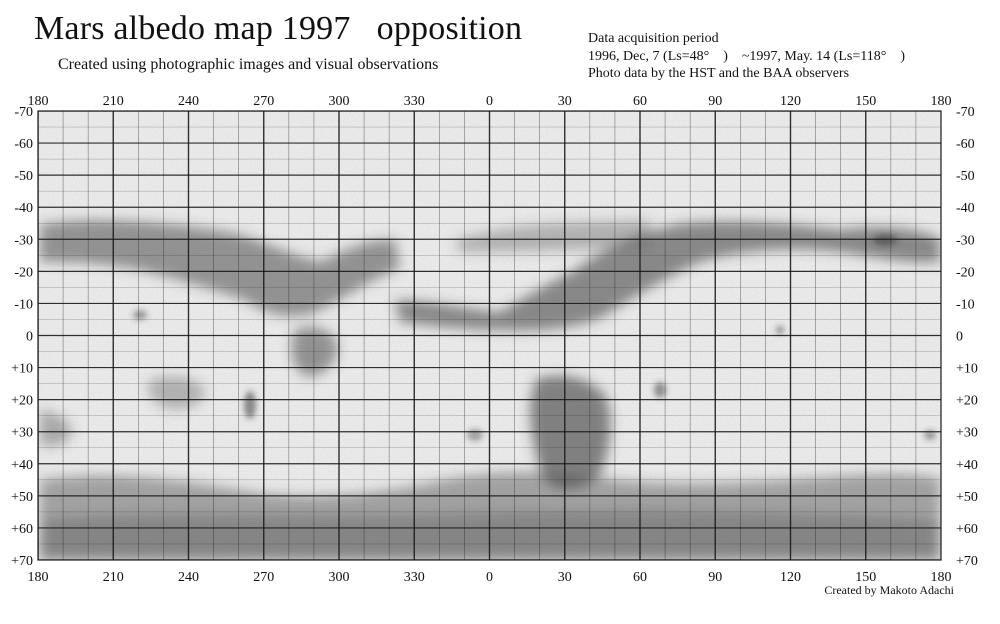 Image resolution: width=1000 pixels, height=624 pixels. What do you see at coordinates (790, 101) in the screenshot?
I see `longitude-label-top: 120` at bounding box center [790, 101].